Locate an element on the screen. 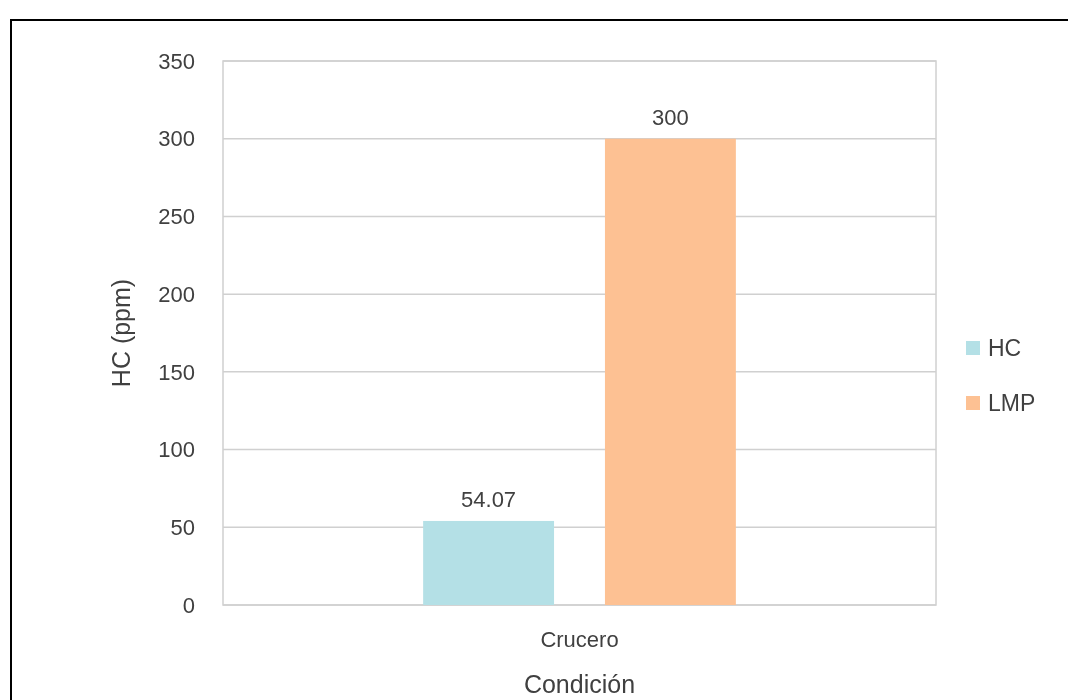 The width and height of the screenshot is (1068, 700). x-axis-title: Condición is located at coordinates (579, 684).